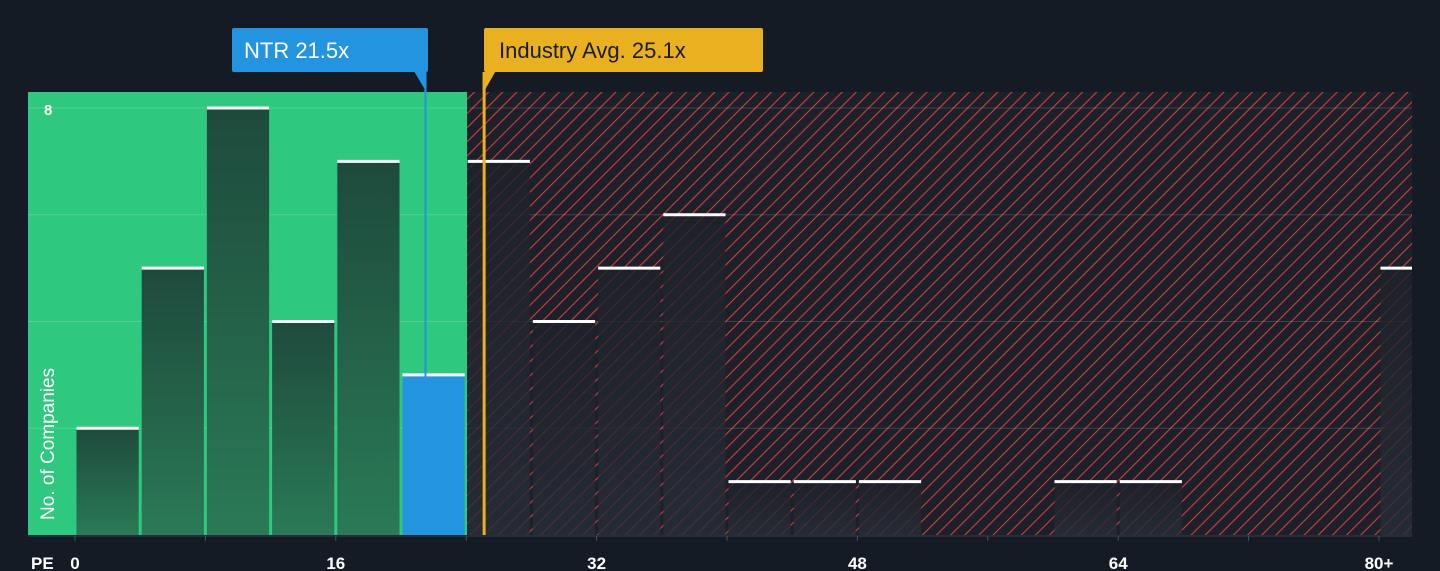 The width and height of the screenshot is (1440, 571). What do you see at coordinates (1379, 562) in the screenshot?
I see `x-tick-label: 80+` at bounding box center [1379, 562].